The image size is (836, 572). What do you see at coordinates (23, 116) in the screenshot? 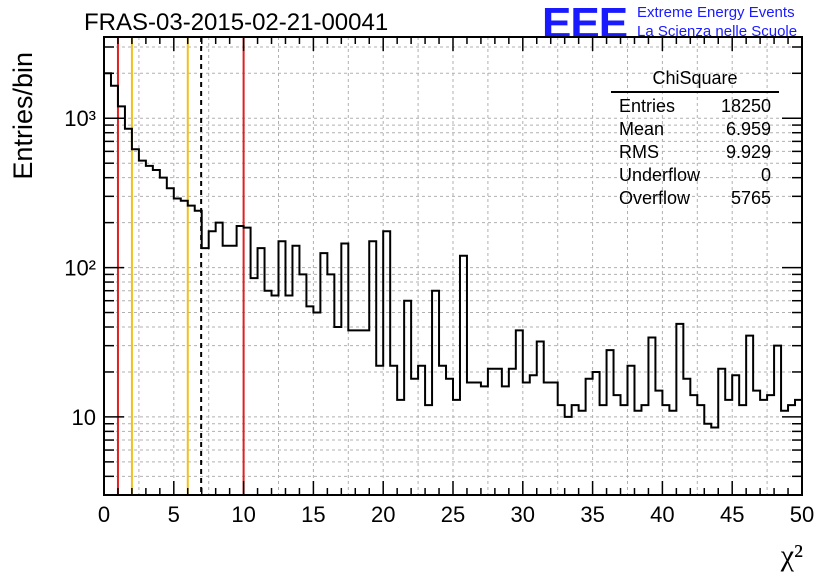
I see `y-axis-label: Entries/bin` at bounding box center [23, 116].